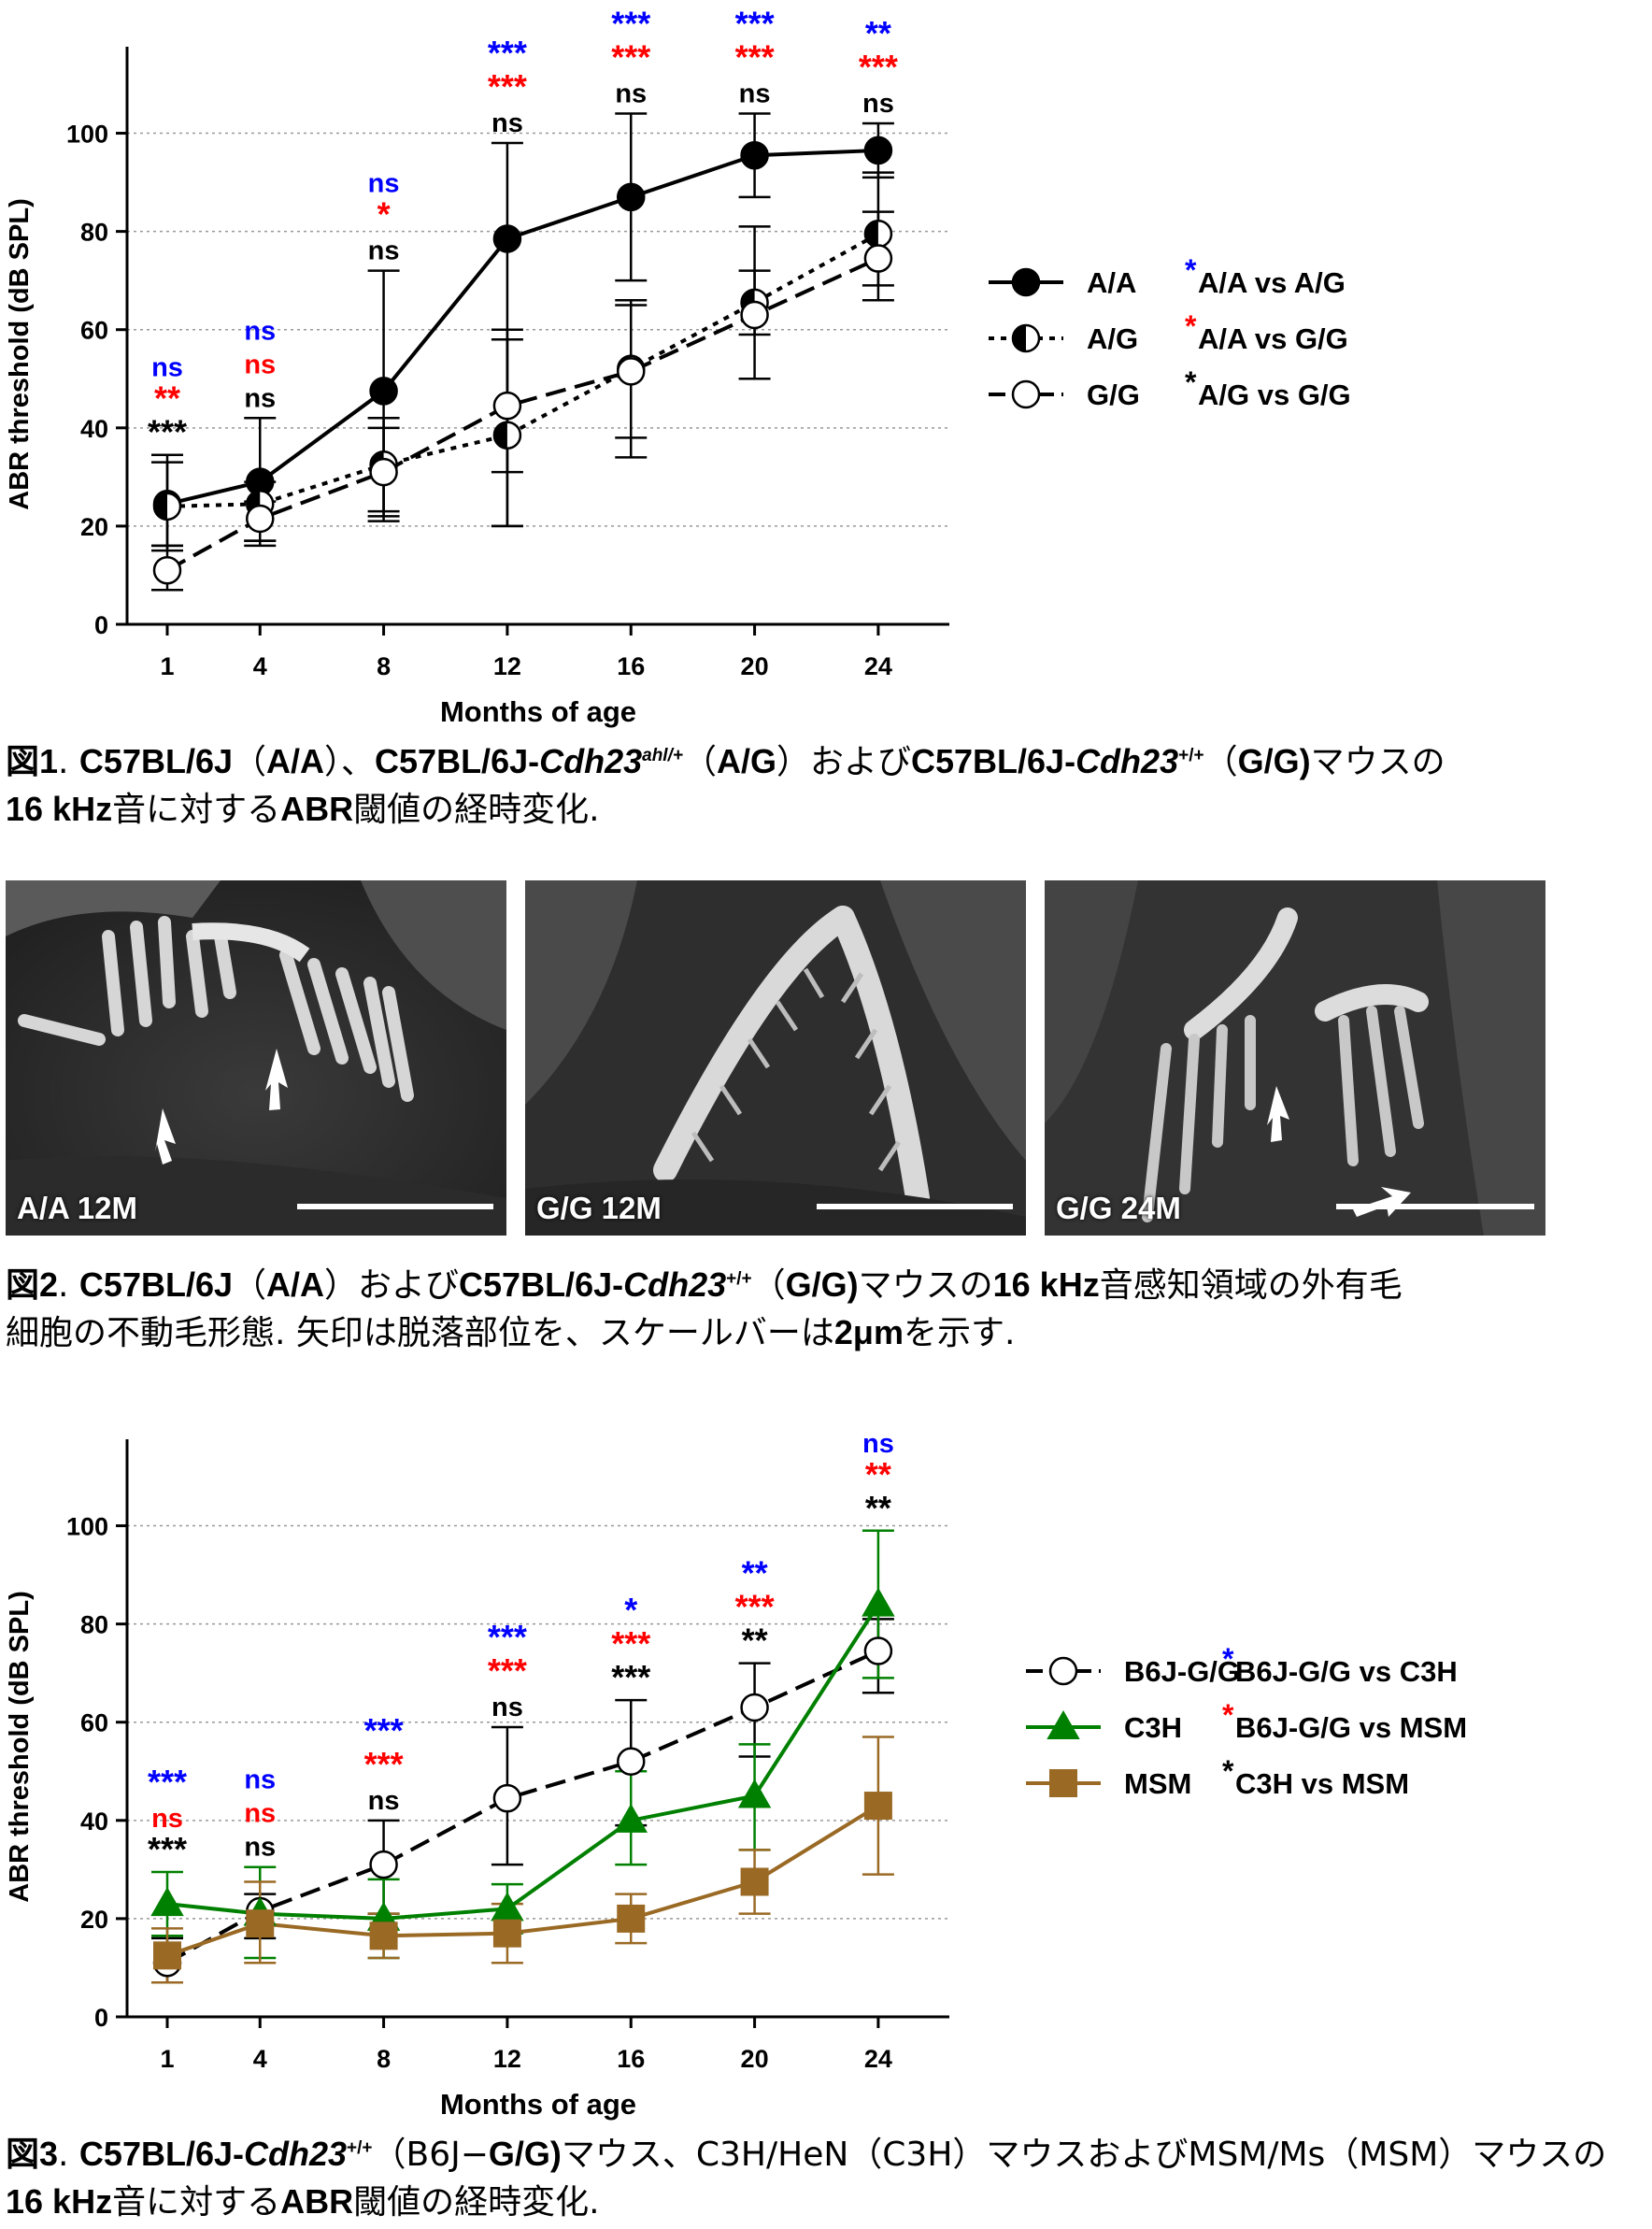 The width and height of the screenshot is (1652, 2229). Describe the element at coordinates (94, 429) in the screenshot. I see `y-tick-label: 40` at that location.